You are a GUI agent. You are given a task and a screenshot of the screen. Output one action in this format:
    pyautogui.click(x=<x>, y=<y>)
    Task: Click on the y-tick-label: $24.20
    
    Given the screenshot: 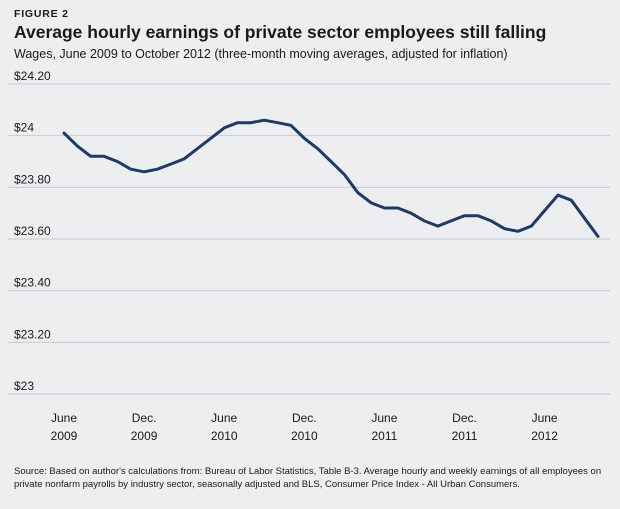 What is the action you would take?
    pyautogui.click(x=32, y=76)
    